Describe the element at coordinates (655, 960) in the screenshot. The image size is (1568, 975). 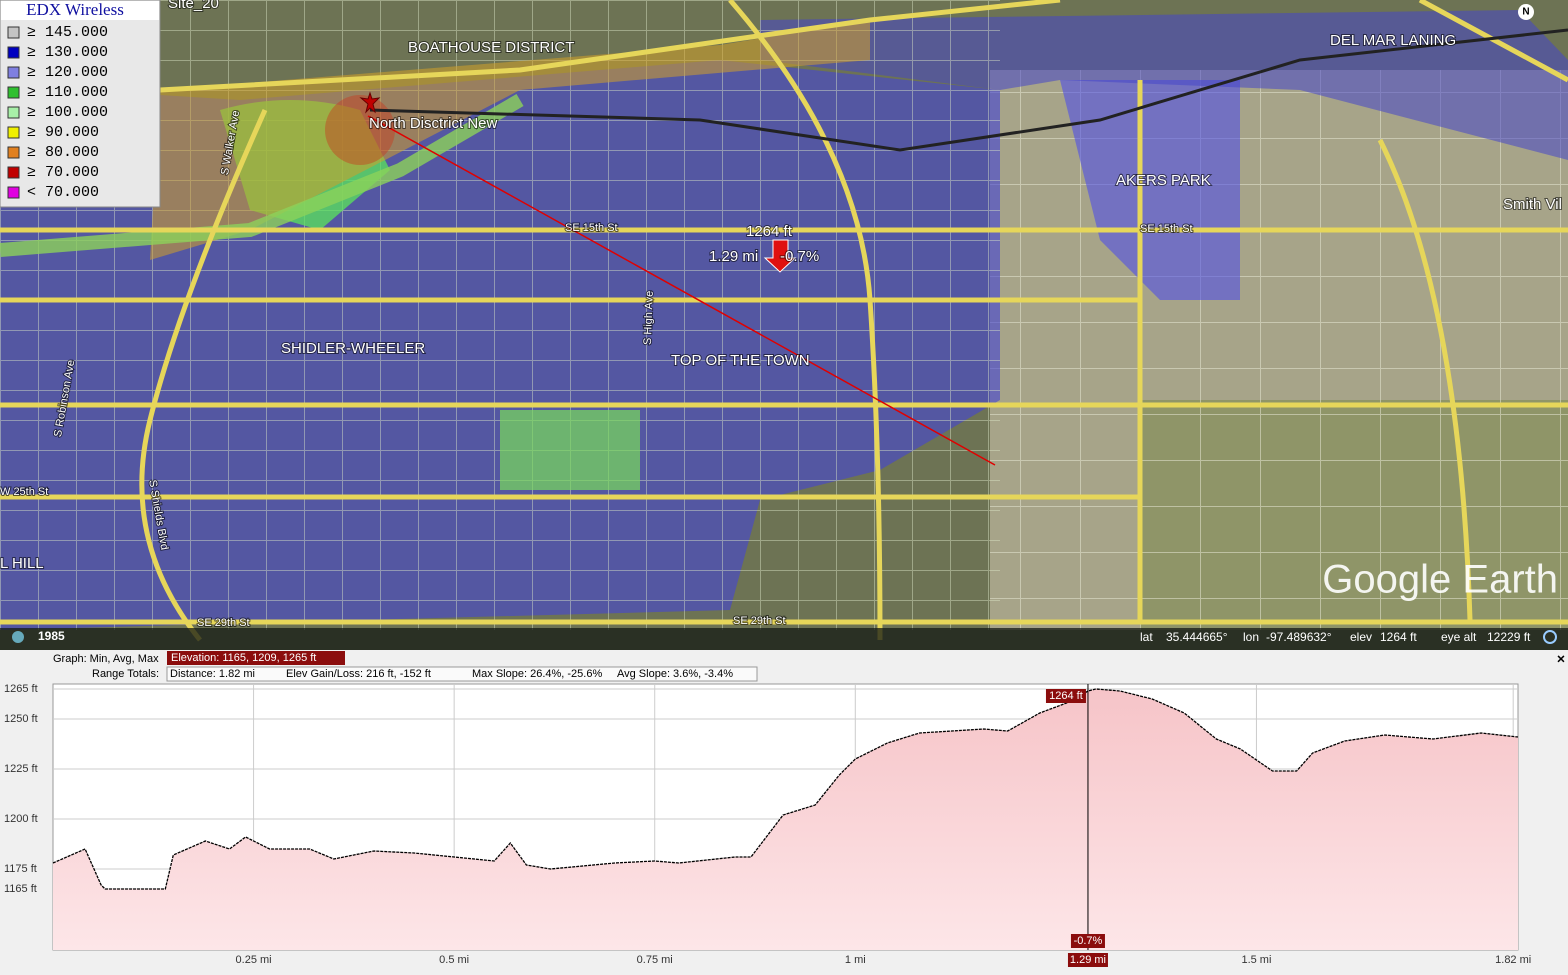
I see `x-tick-label: 0.75 mi` at that location.